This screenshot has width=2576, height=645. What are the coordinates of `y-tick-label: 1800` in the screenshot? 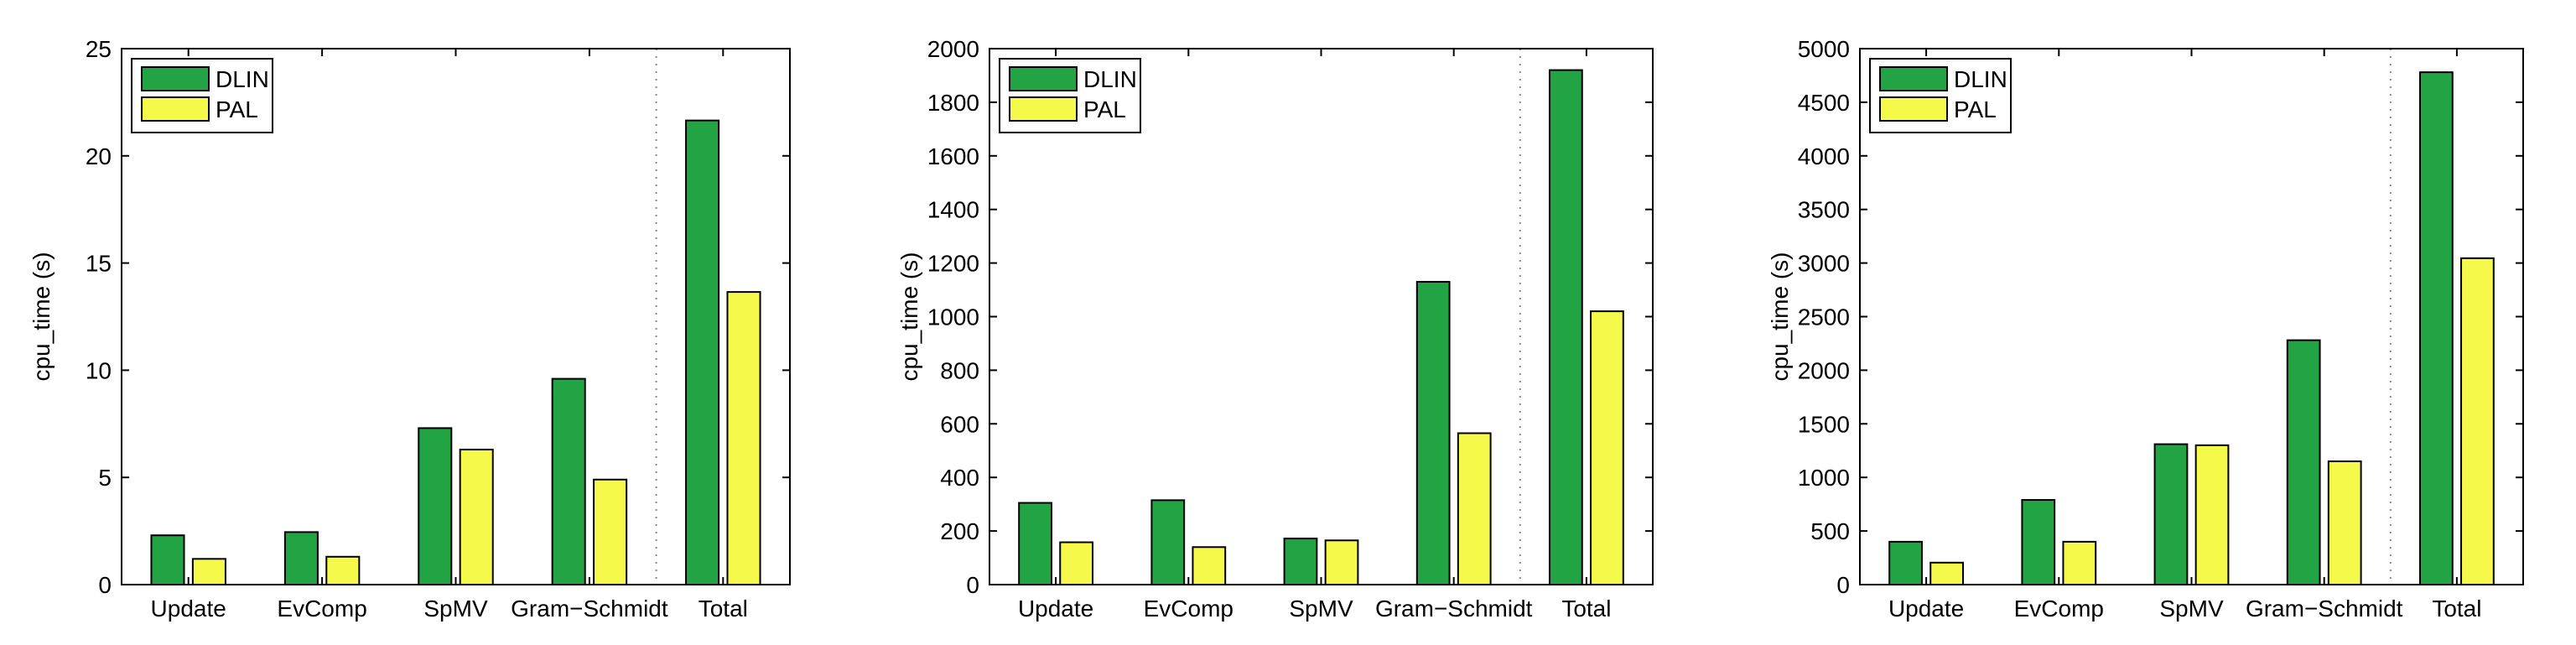 It's located at (953, 103).